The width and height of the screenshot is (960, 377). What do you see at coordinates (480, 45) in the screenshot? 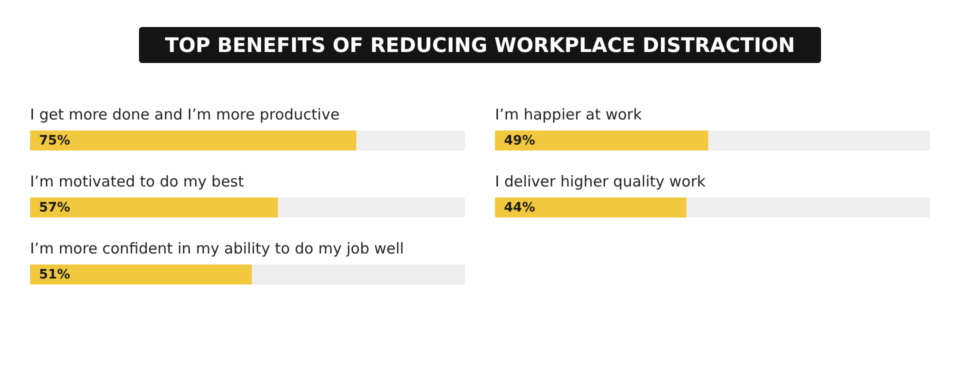
I see `chart-title: TOP BENEFITS OF REDUCING WORKPLACE DISTRACTION` at bounding box center [480, 45].